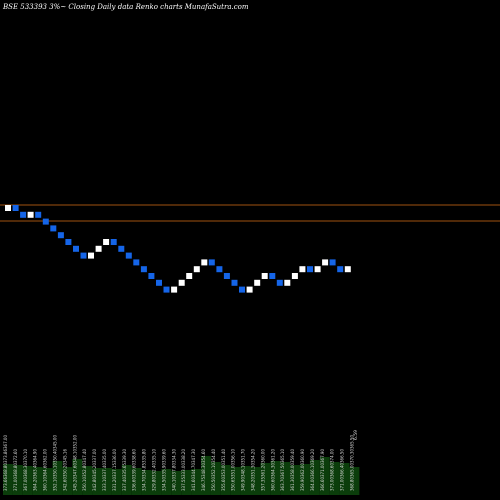 Image resolution: width=500 pixels, height=500 pixels. Describe the element at coordinates (55, 484) in the screenshot. I see `volume-label: 352.10` at that location.